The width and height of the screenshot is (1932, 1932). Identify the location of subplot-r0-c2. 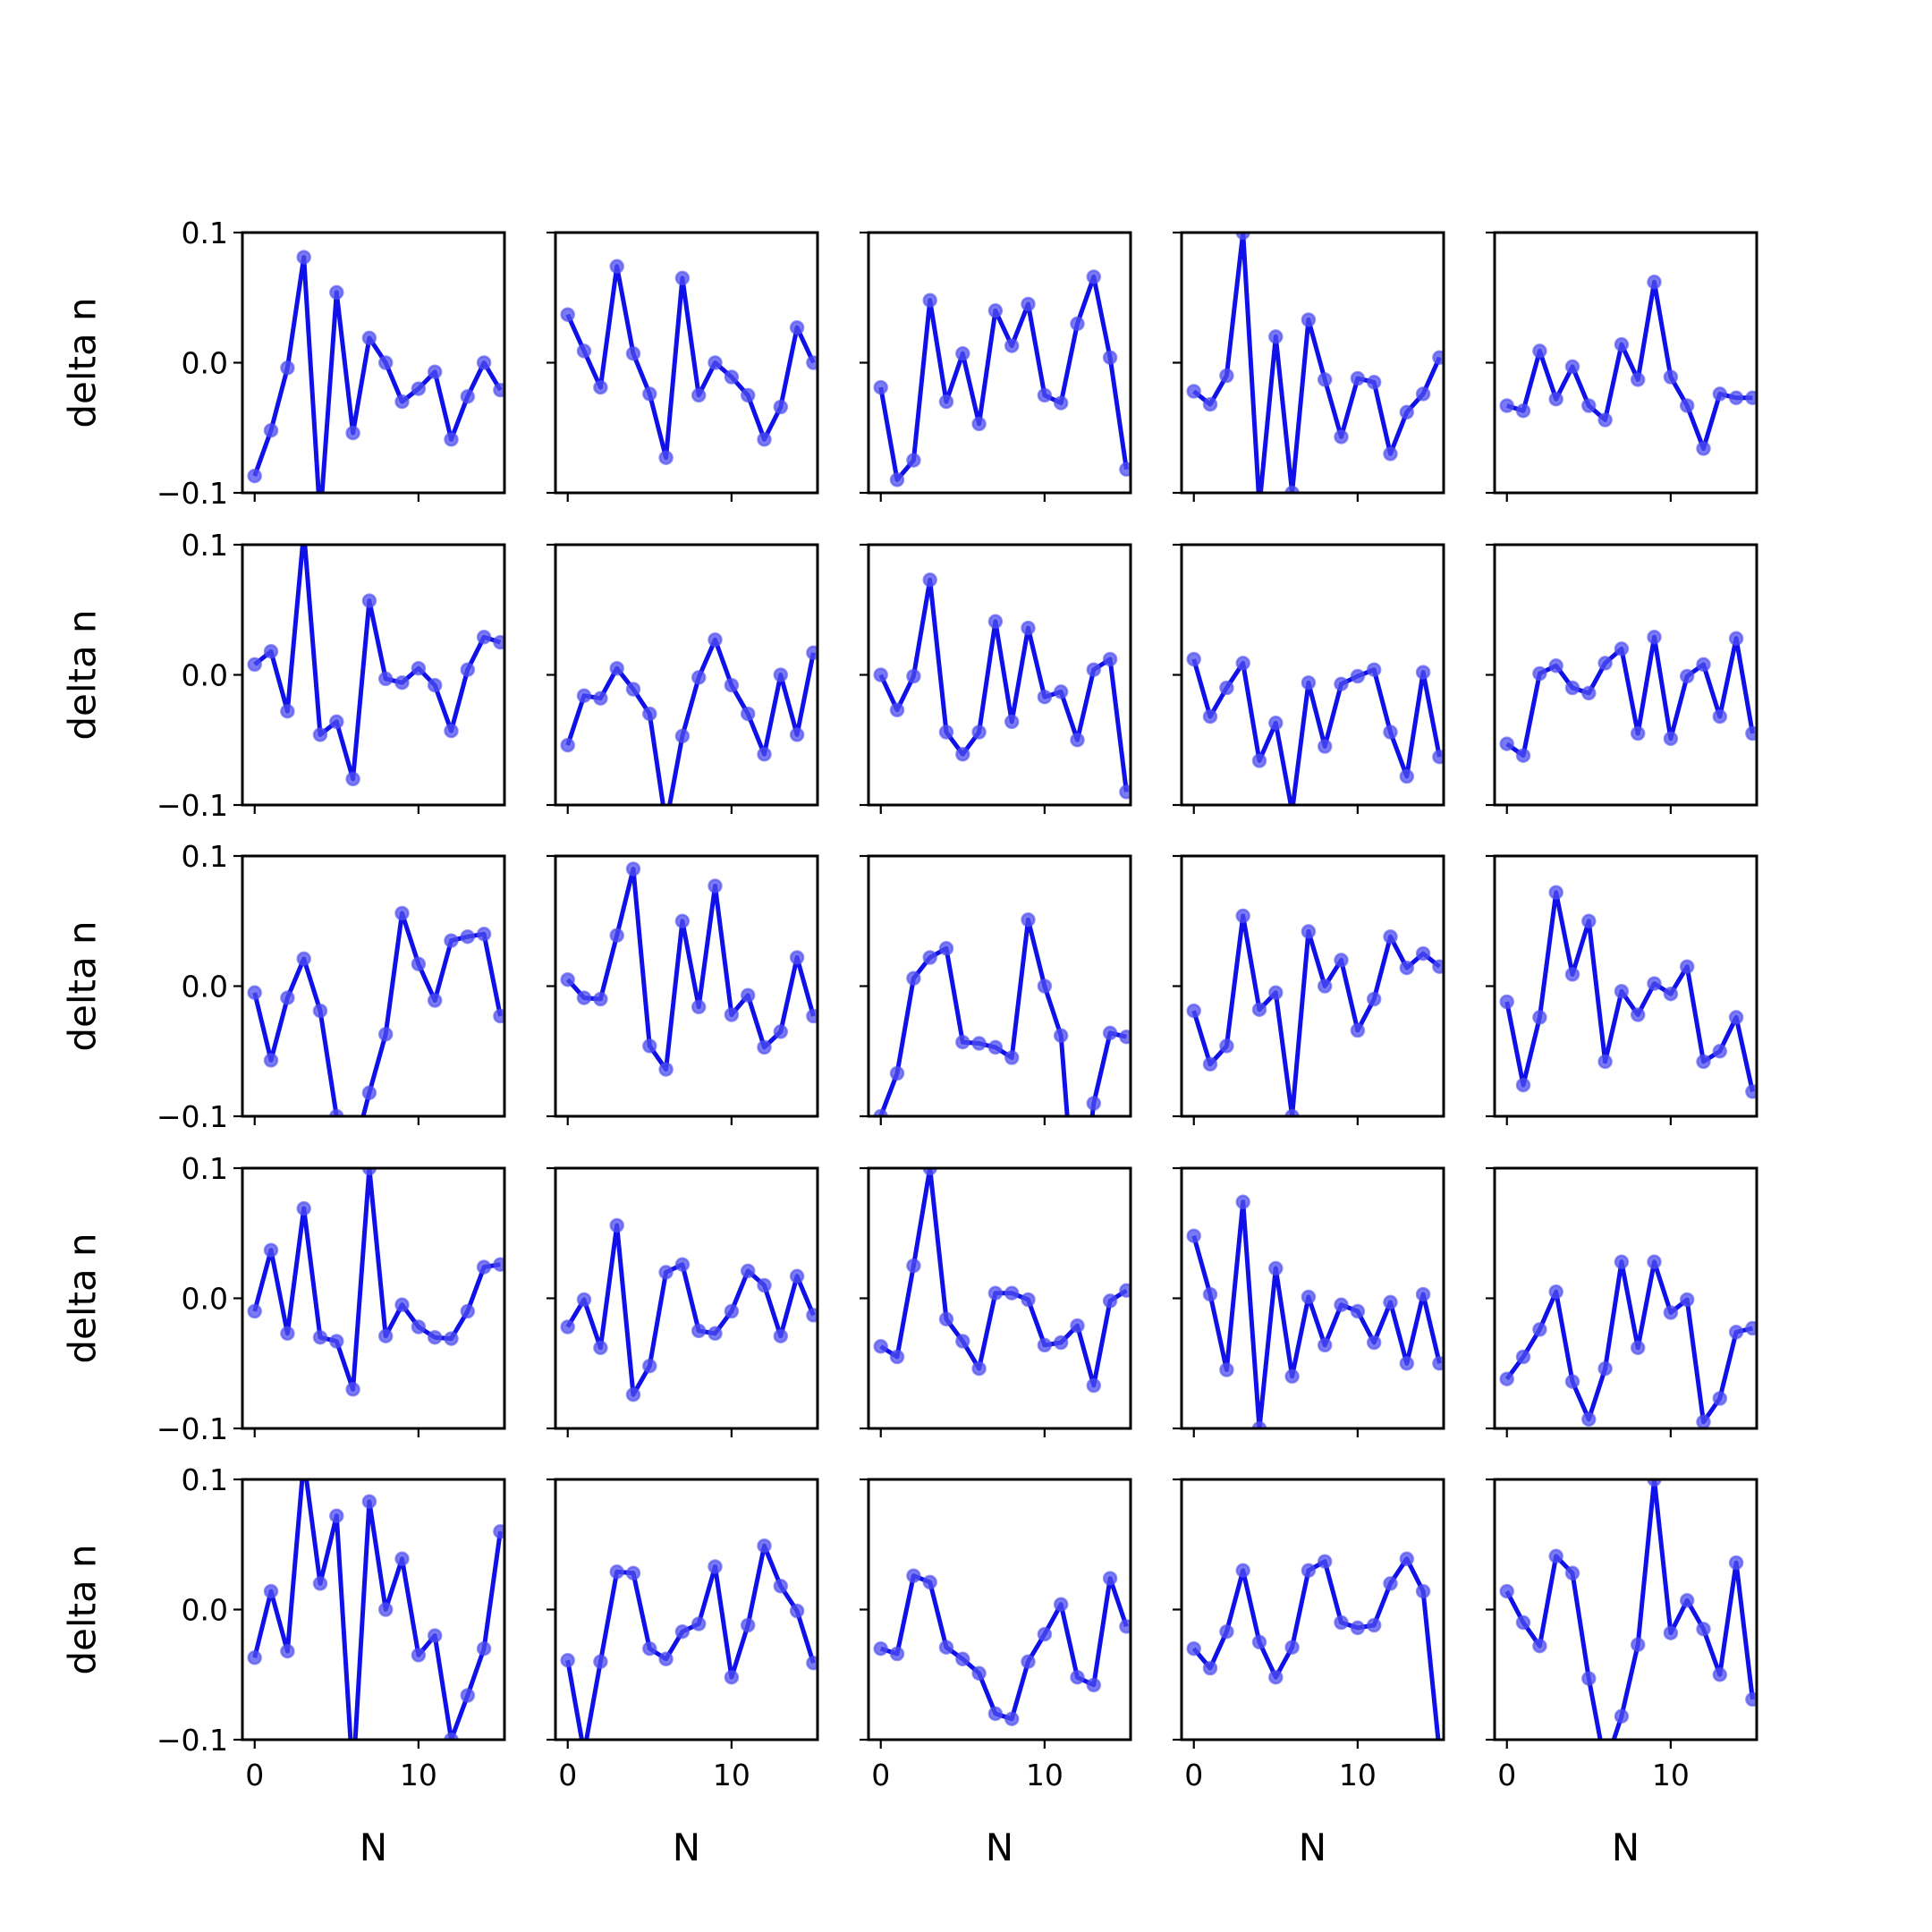
(996, 366).